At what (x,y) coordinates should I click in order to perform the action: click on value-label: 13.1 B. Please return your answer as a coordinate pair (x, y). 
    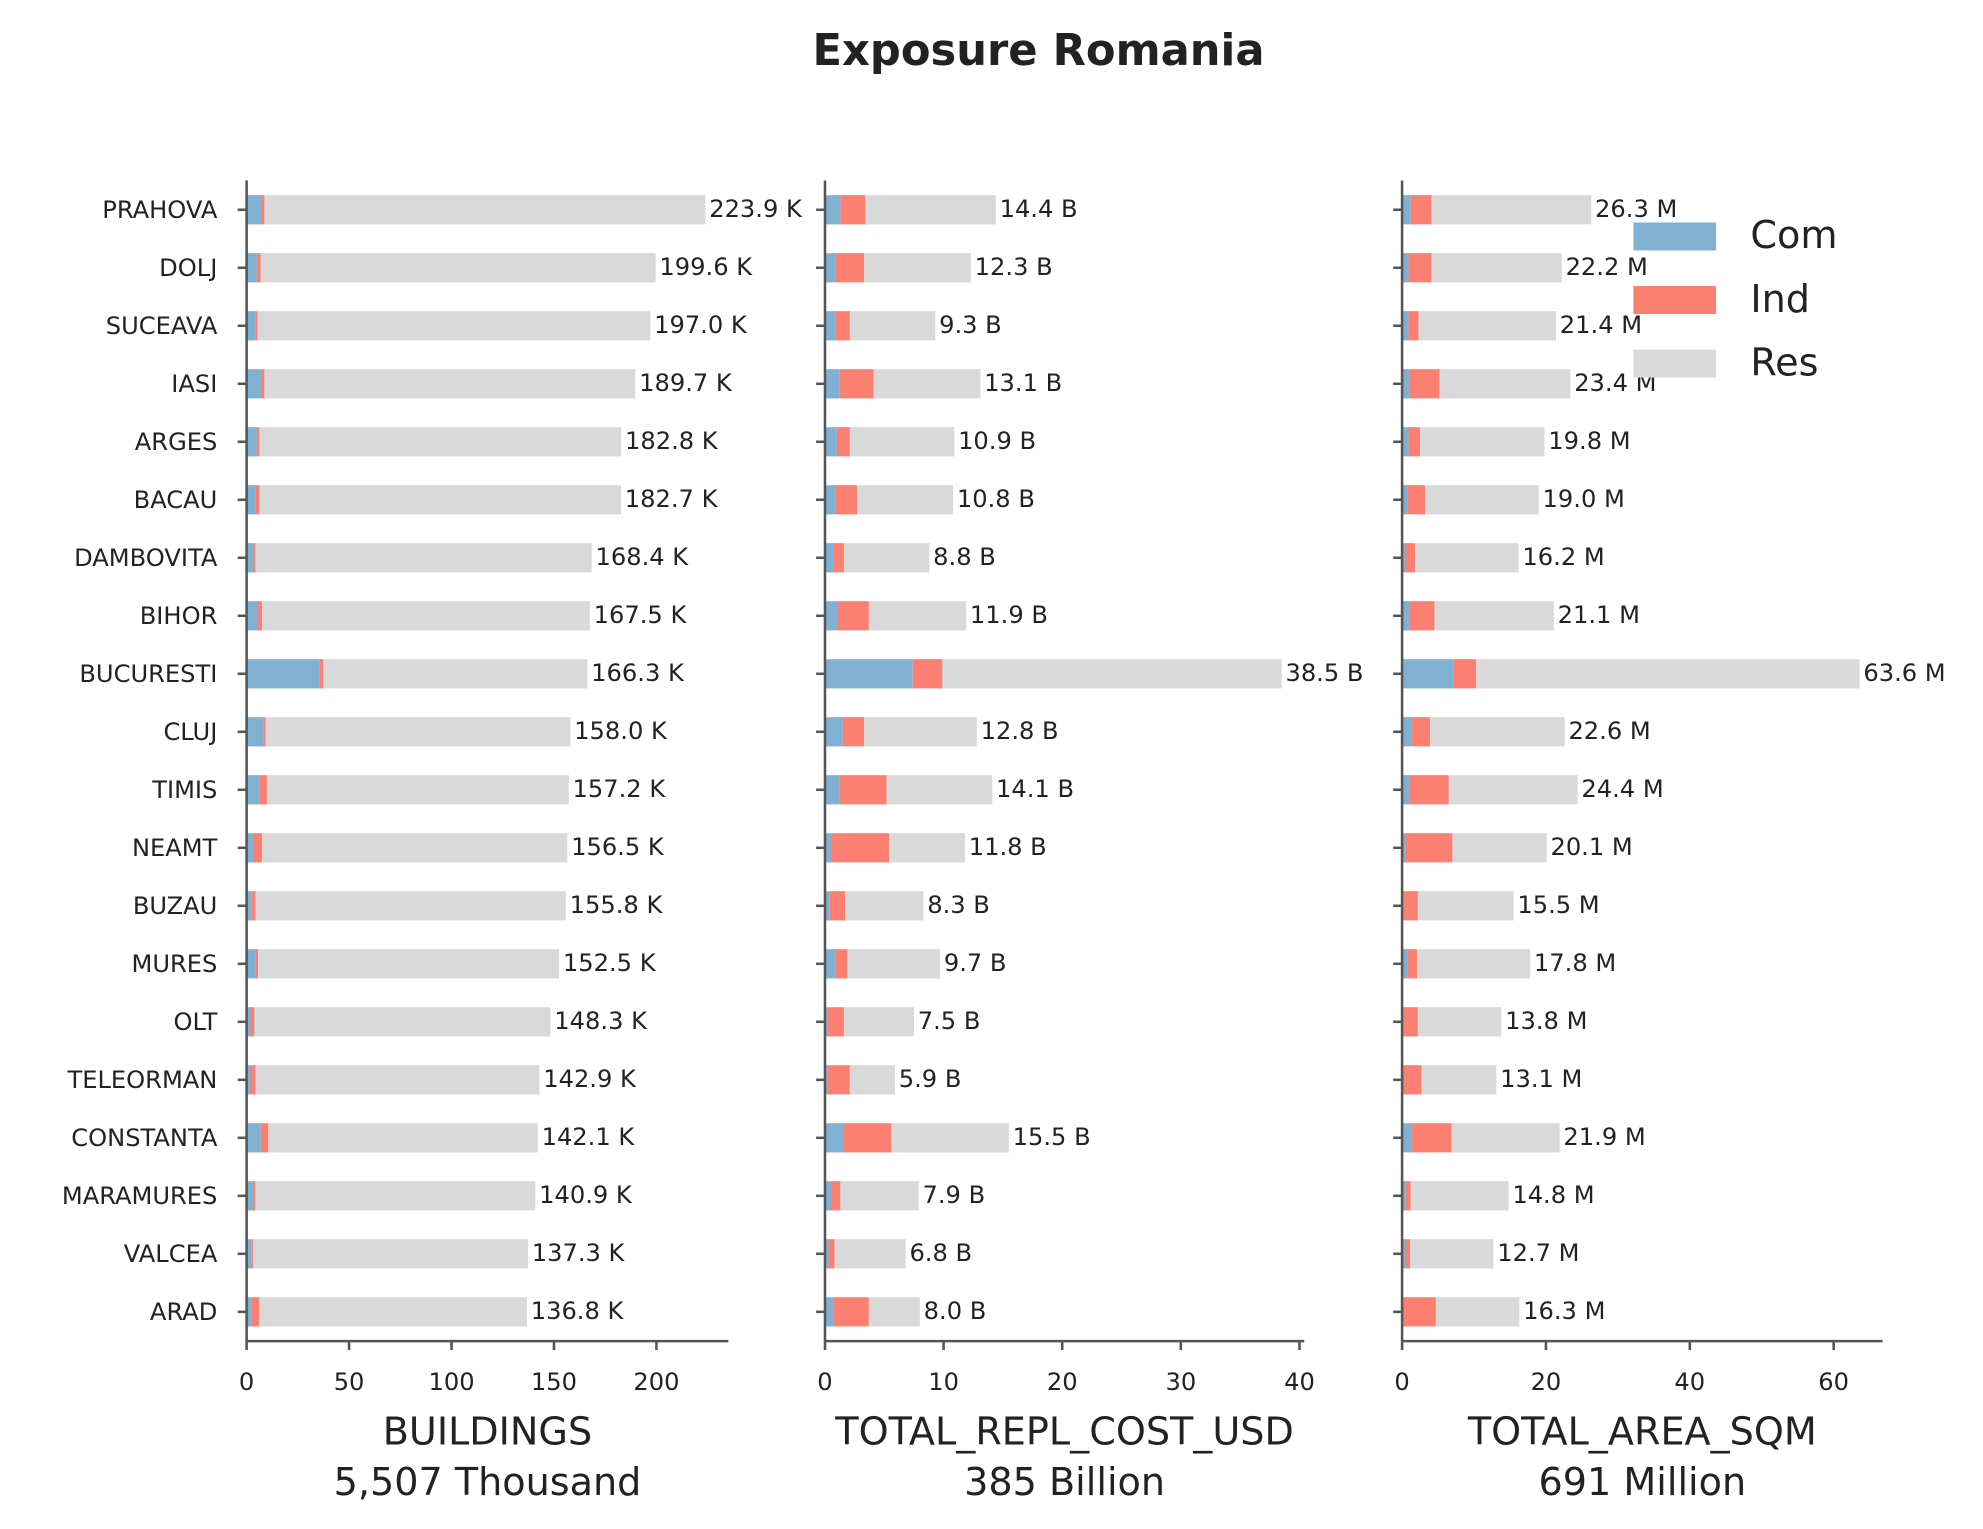
    Looking at the image, I should click on (1023, 383).